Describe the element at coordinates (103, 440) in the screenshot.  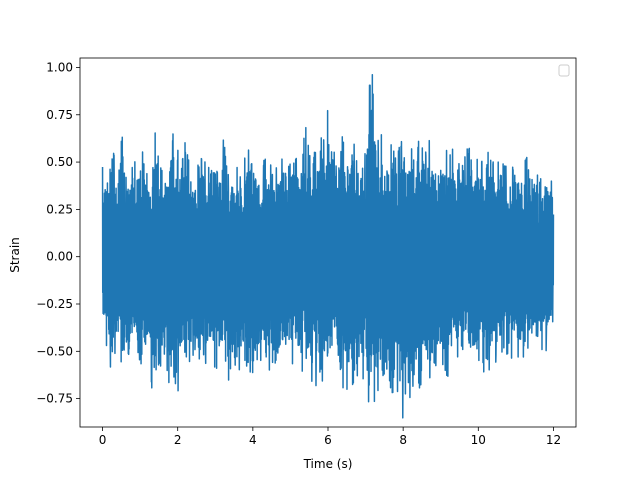
I see `x-tick-label: 0` at that location.